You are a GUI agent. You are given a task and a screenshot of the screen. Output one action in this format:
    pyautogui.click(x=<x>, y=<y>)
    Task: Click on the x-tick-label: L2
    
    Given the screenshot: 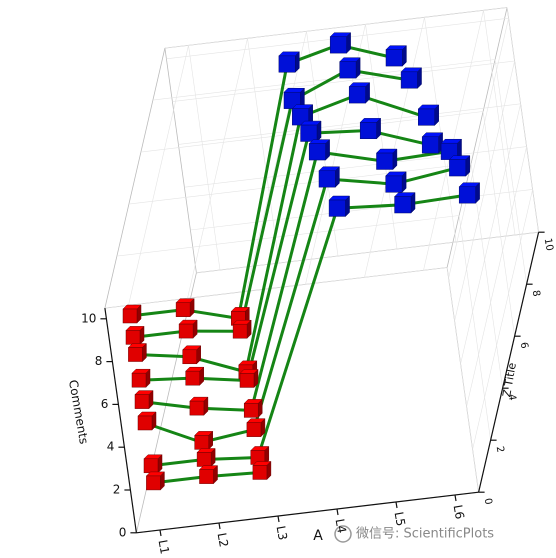 What is the action you would take?
    pyautogui.click(x=223, y=540)
    